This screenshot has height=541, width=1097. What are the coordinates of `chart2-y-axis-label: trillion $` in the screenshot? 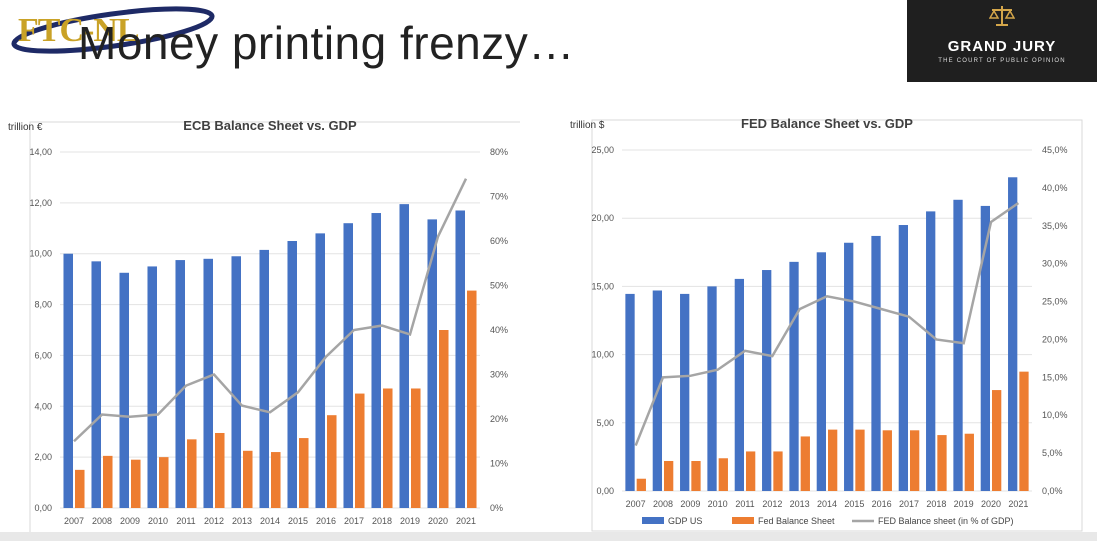 It's located at (587, 125).